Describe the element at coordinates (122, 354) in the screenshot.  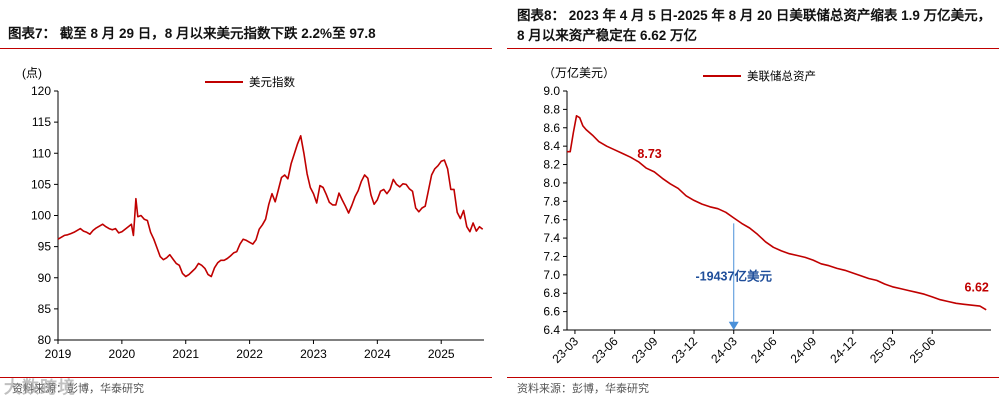
I see `x-tick-label: 2020` at that location.